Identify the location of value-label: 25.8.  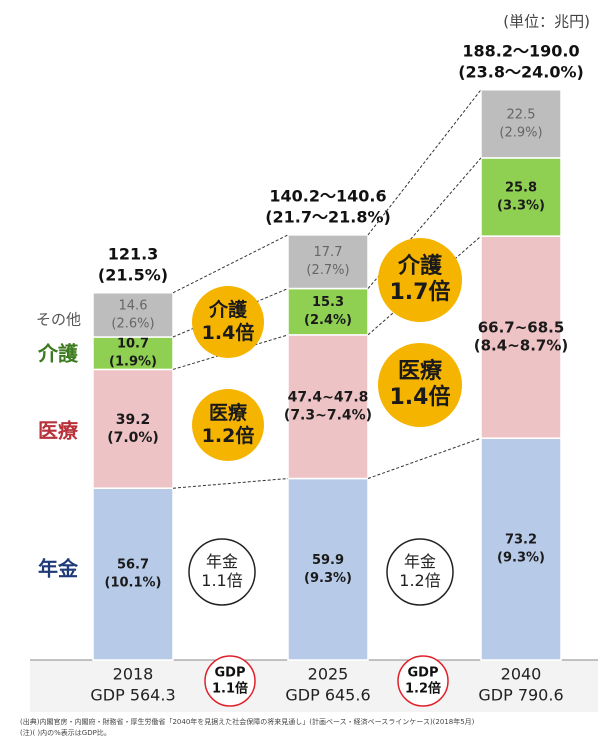
(521, 188).